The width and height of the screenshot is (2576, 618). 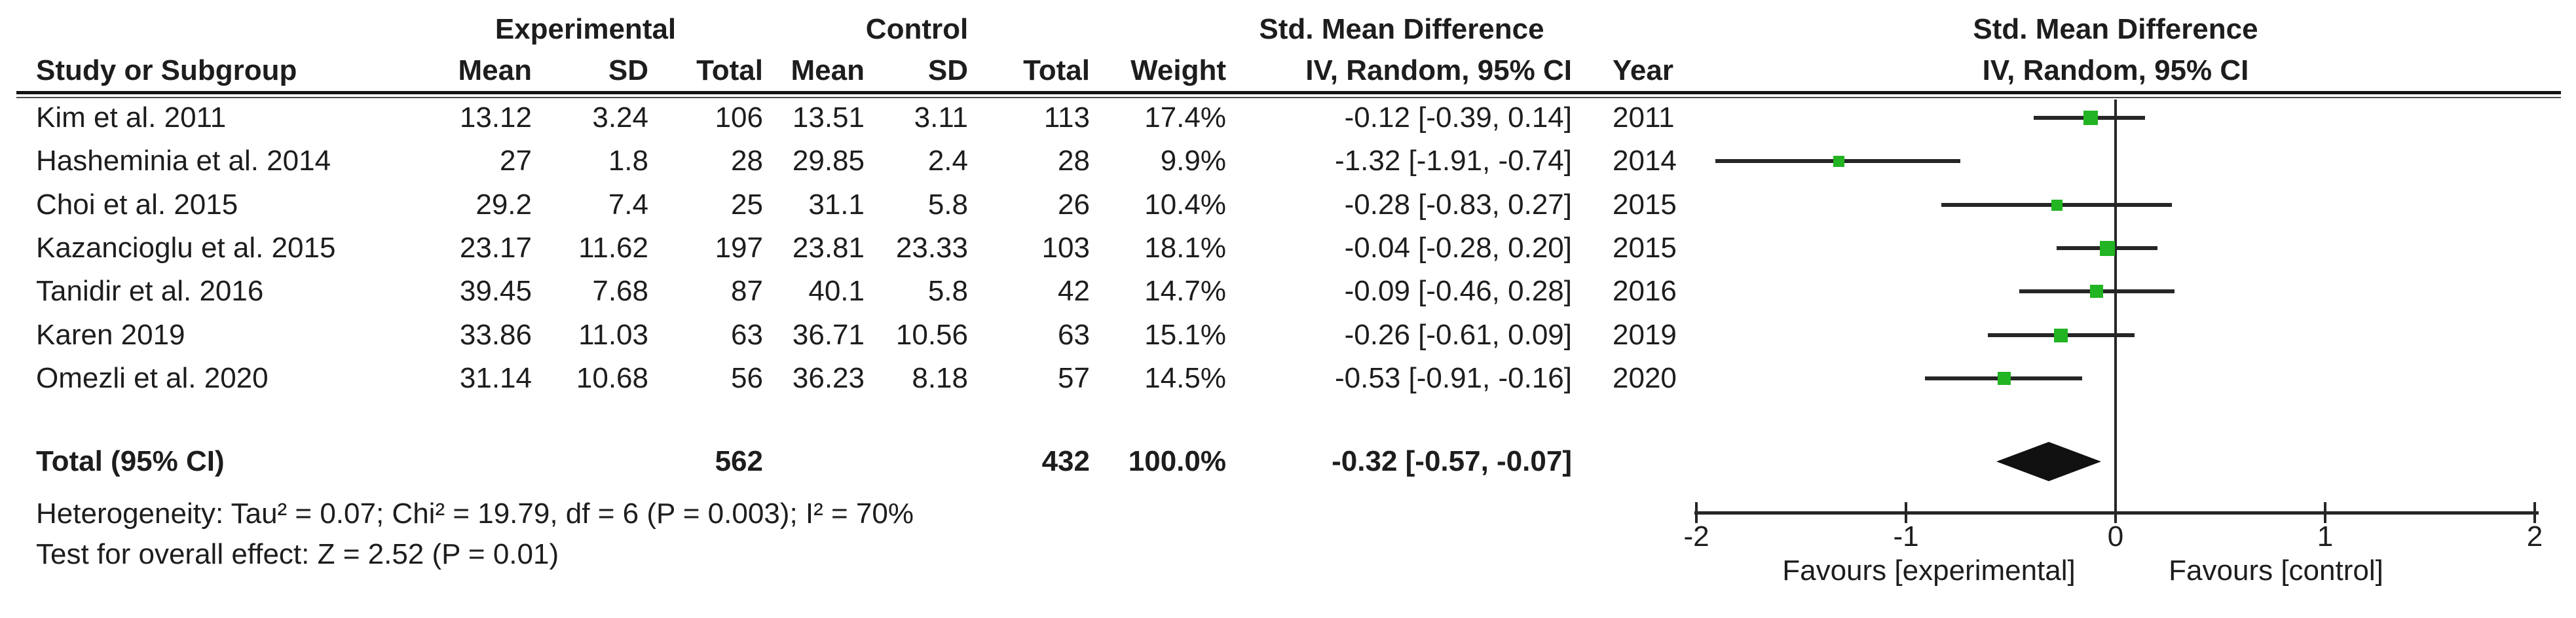 What do you see at coordinates (1645, 335) in the screenshot?
I see `year: 2019` at bounding box center [1645, 335].